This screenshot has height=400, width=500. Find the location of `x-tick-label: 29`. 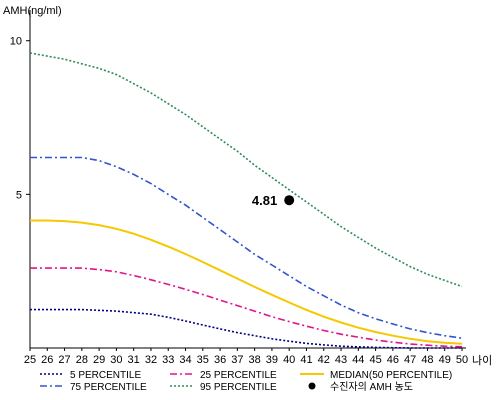

x-tick-label: 29 is located at coordinates (99, 360).